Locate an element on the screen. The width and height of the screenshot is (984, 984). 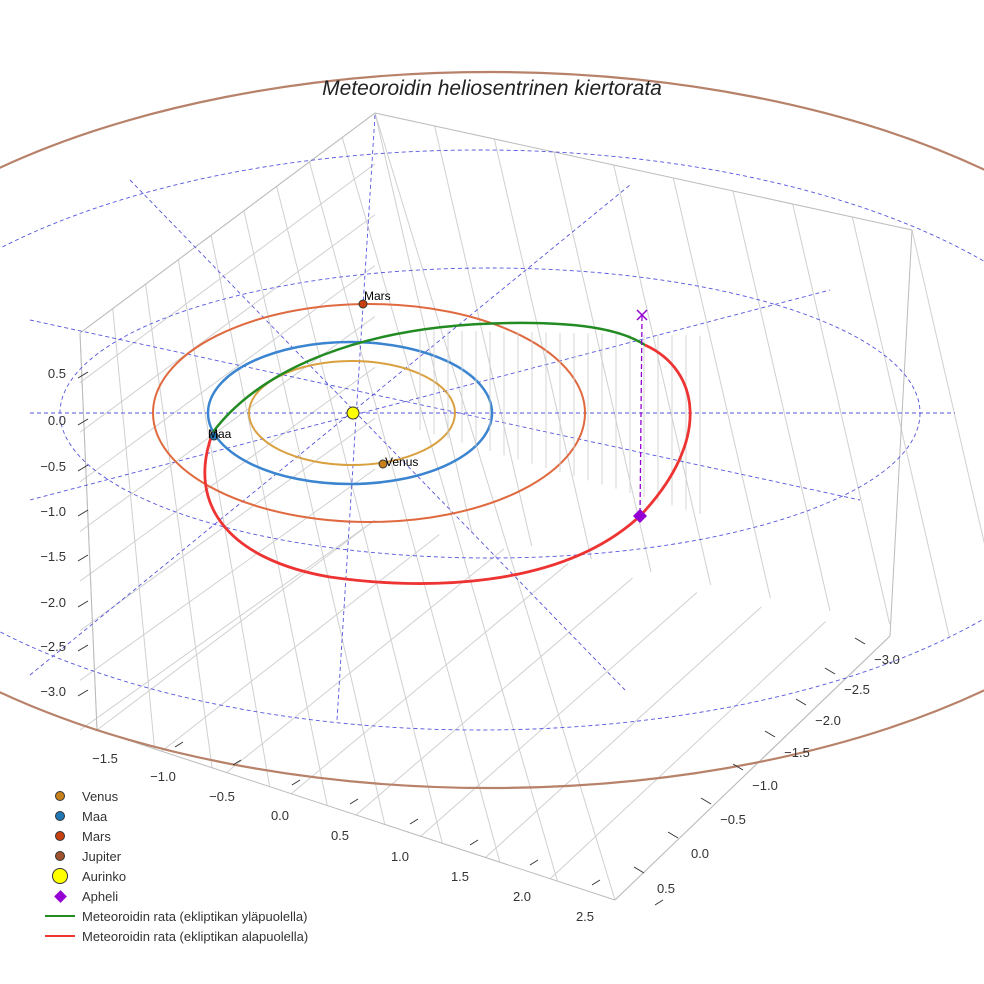
x-tick-label: −1.5 is located at coordinates (105, 758).